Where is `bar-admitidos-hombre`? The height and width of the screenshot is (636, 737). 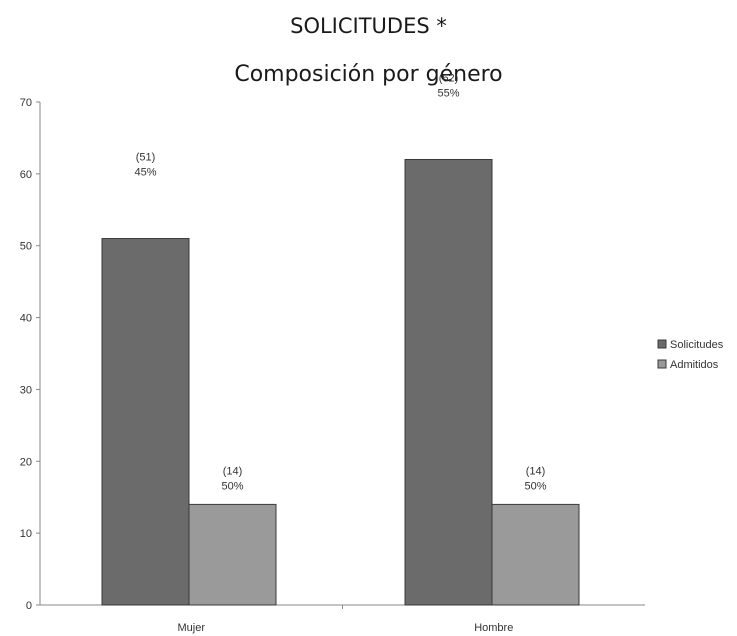
bar-admitidos-hombre is located at coordinates (535, 554).